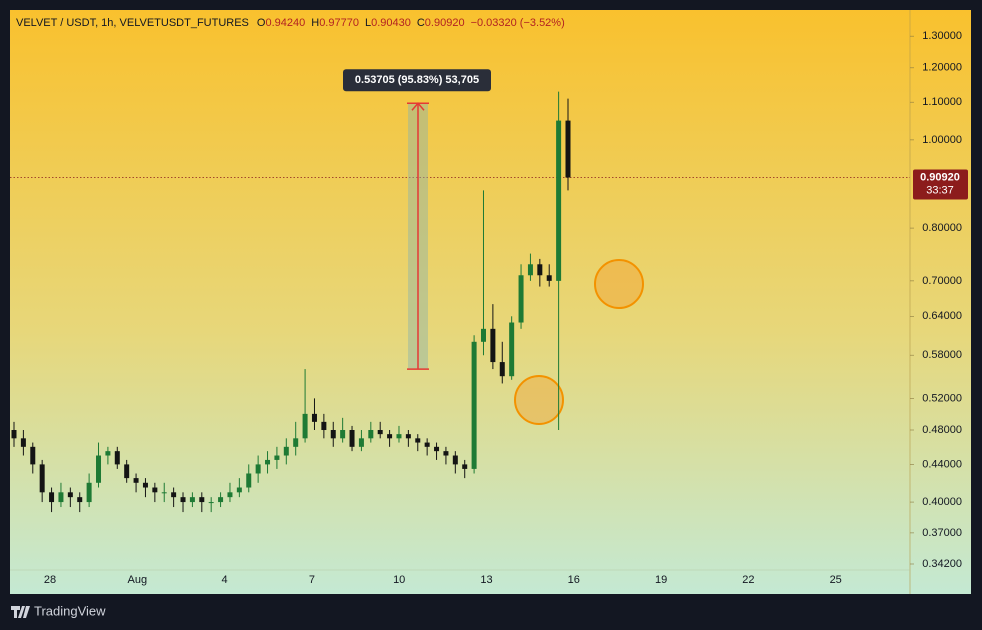 This screenshot has width=982, height=630. I want to click on y-tick-label: 1.30000, so click(942, 36).